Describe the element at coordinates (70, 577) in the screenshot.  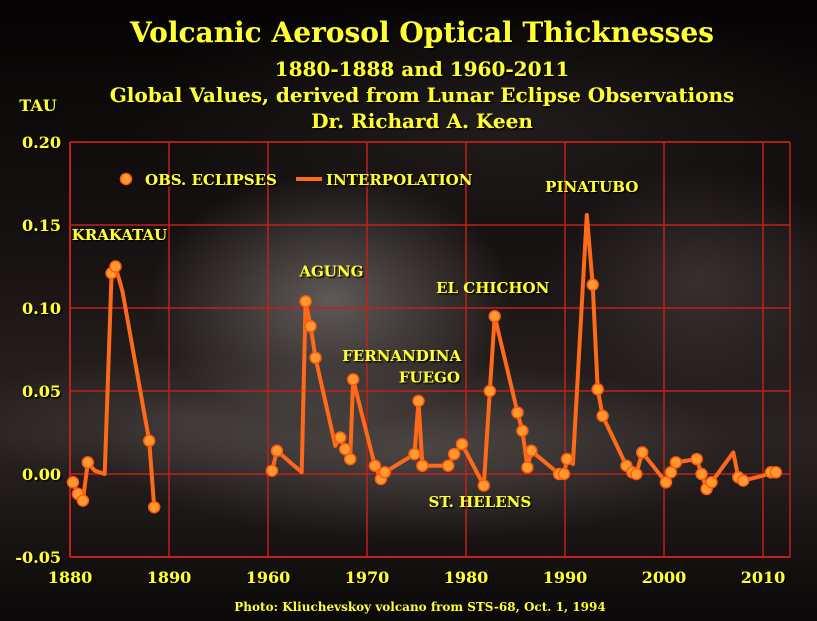
I see `x-tick-label: 1880` at that location.